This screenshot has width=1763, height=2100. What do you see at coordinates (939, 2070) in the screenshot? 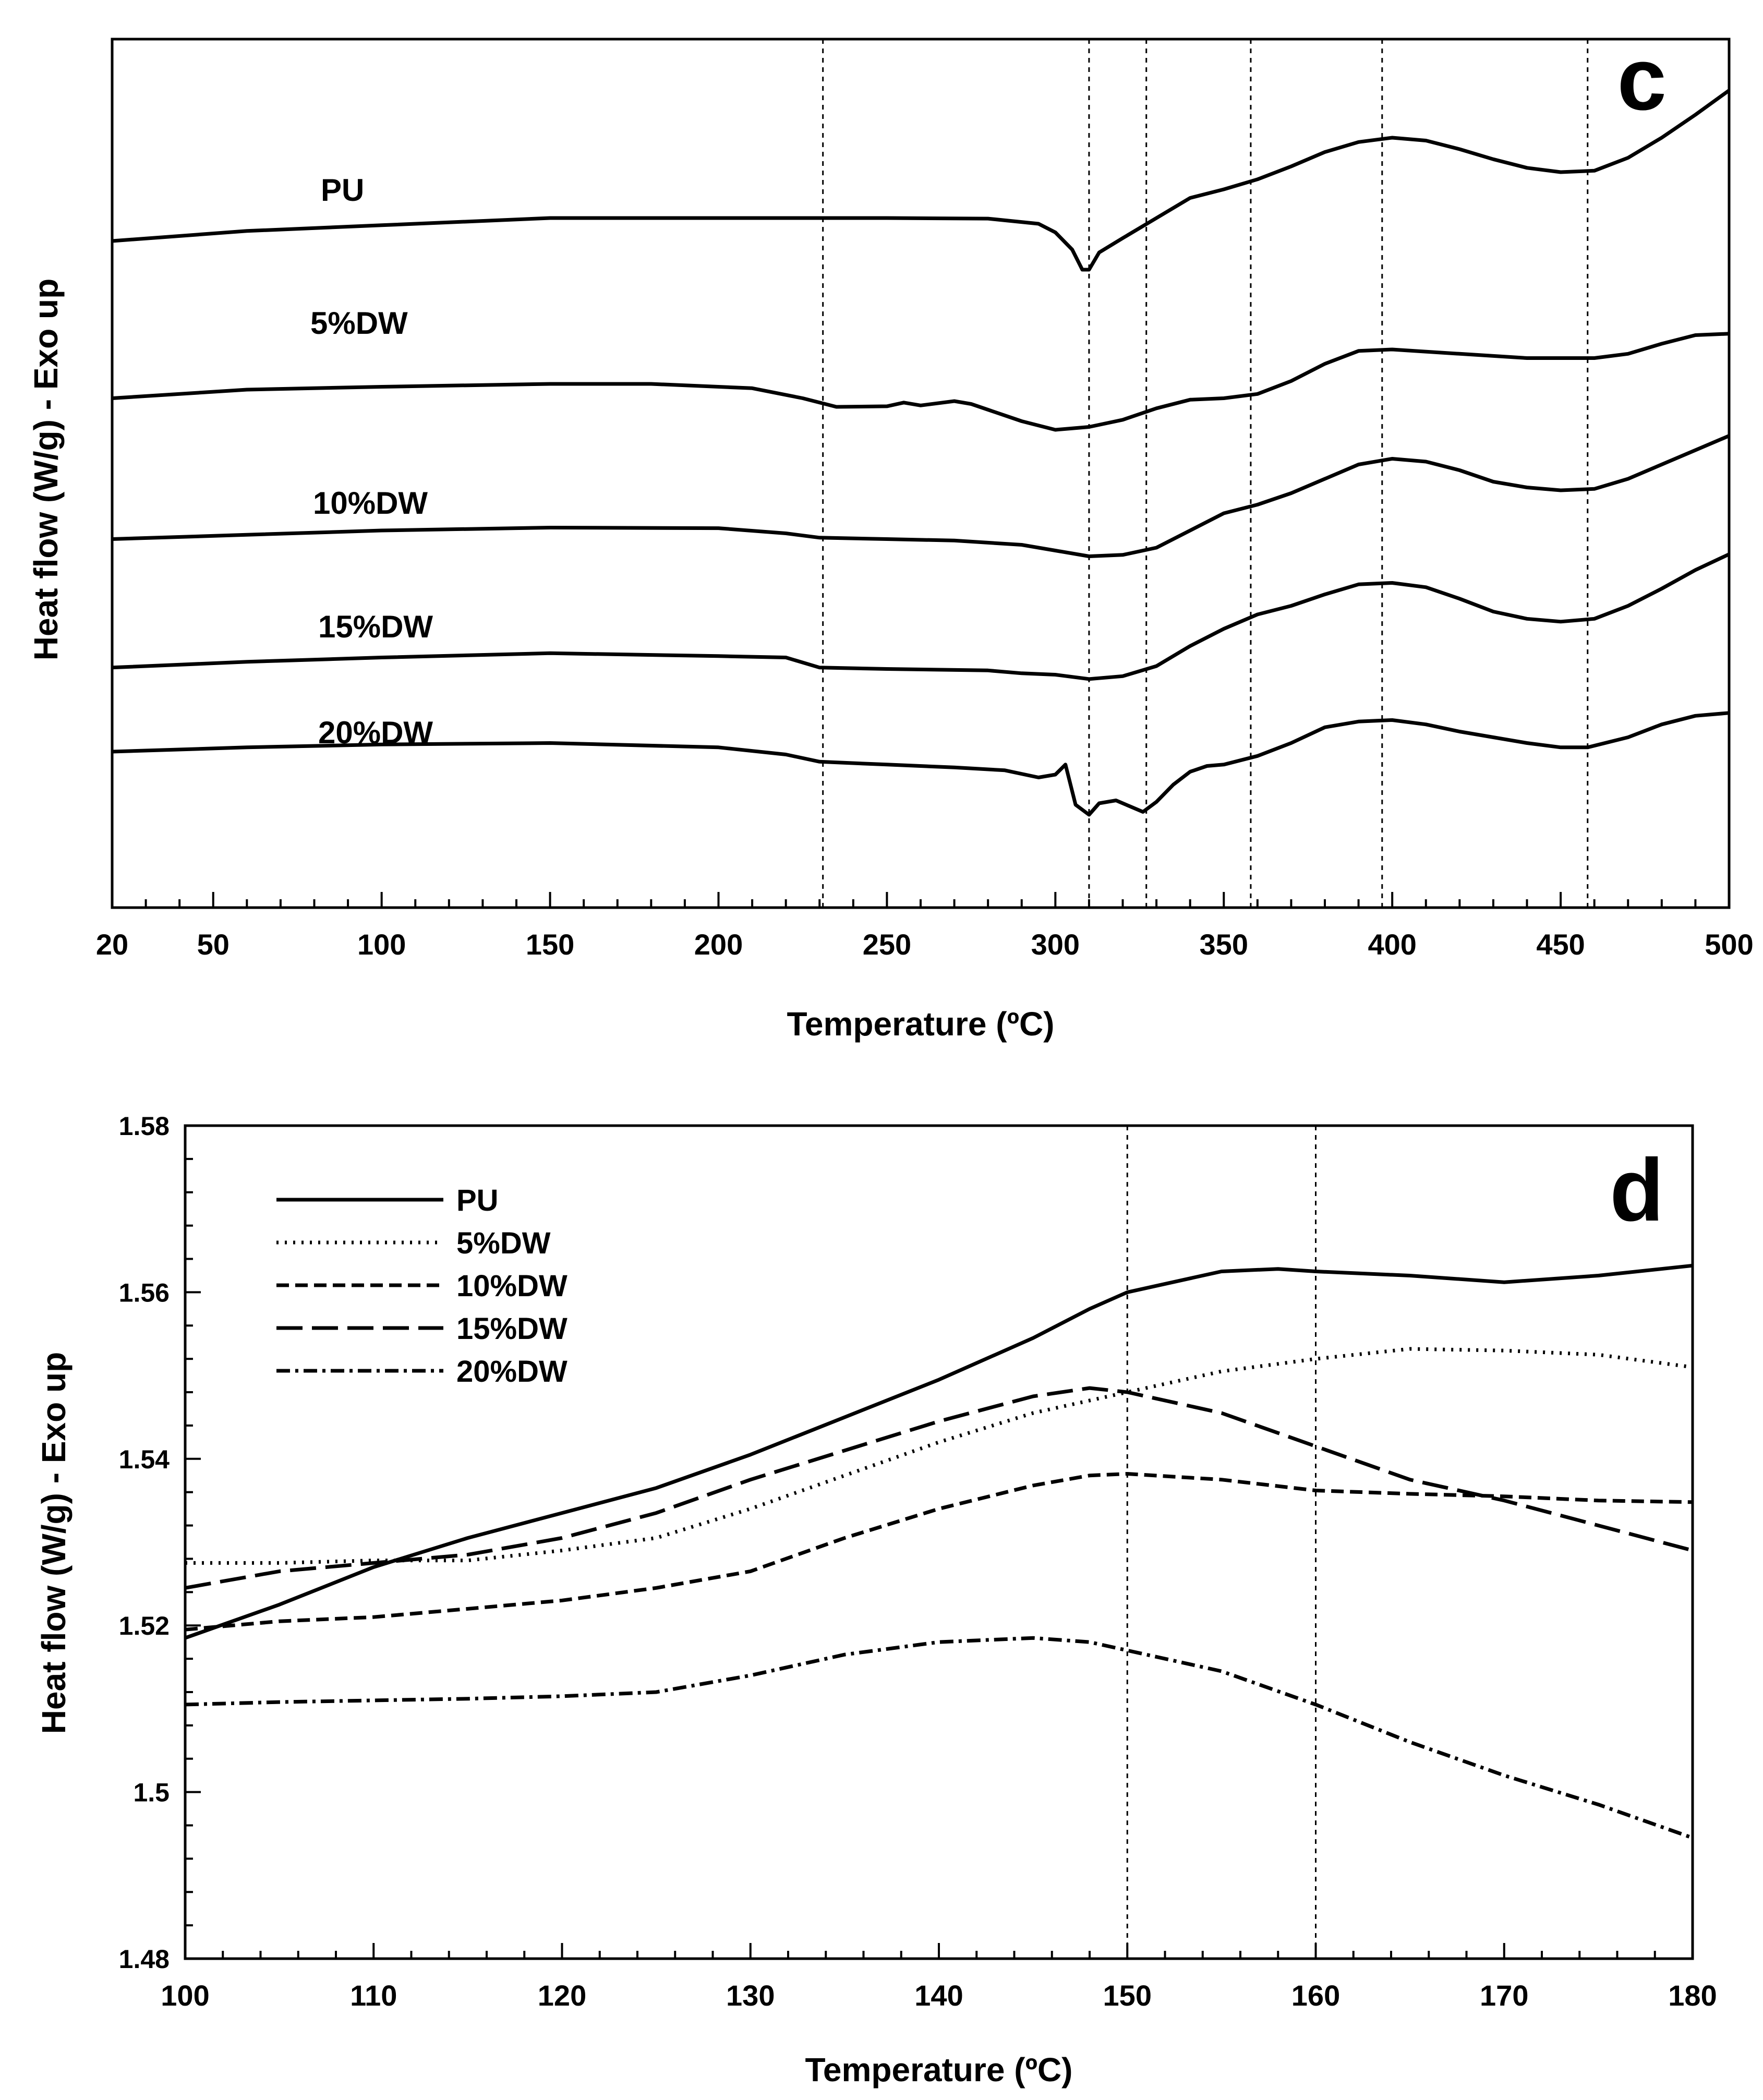
I see `panel-d-x-axis-title: Temperature (ºC)` at bounding box center [939, 2070].